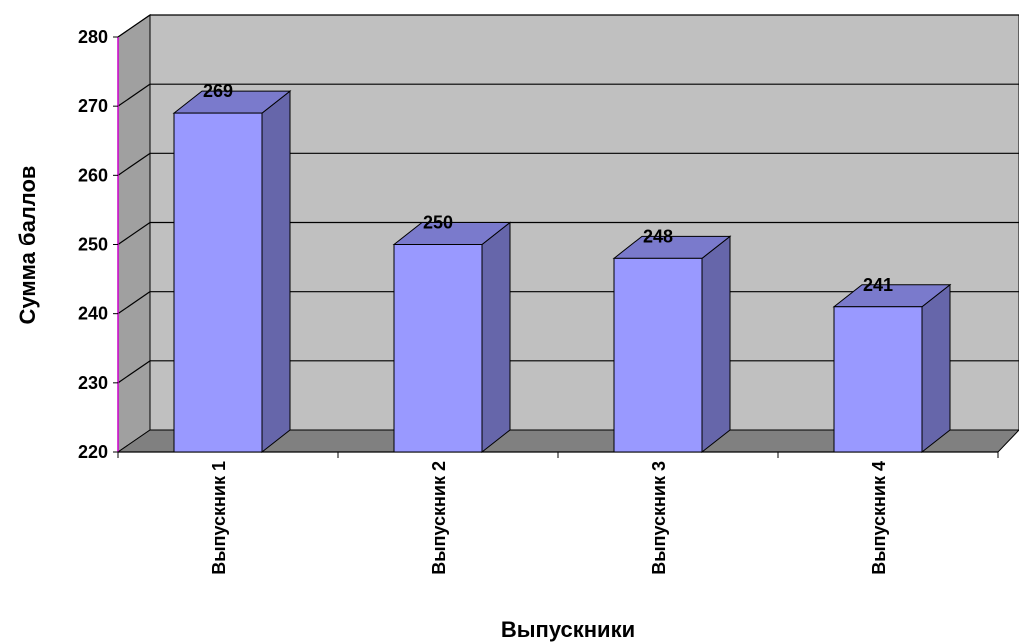 This screenshot has width=1019, height=644. What do you see at coordinates (27, 245) in the screenshot?
I see `y-axis-title: Сумма баллов` at bounding box center [27, 245].